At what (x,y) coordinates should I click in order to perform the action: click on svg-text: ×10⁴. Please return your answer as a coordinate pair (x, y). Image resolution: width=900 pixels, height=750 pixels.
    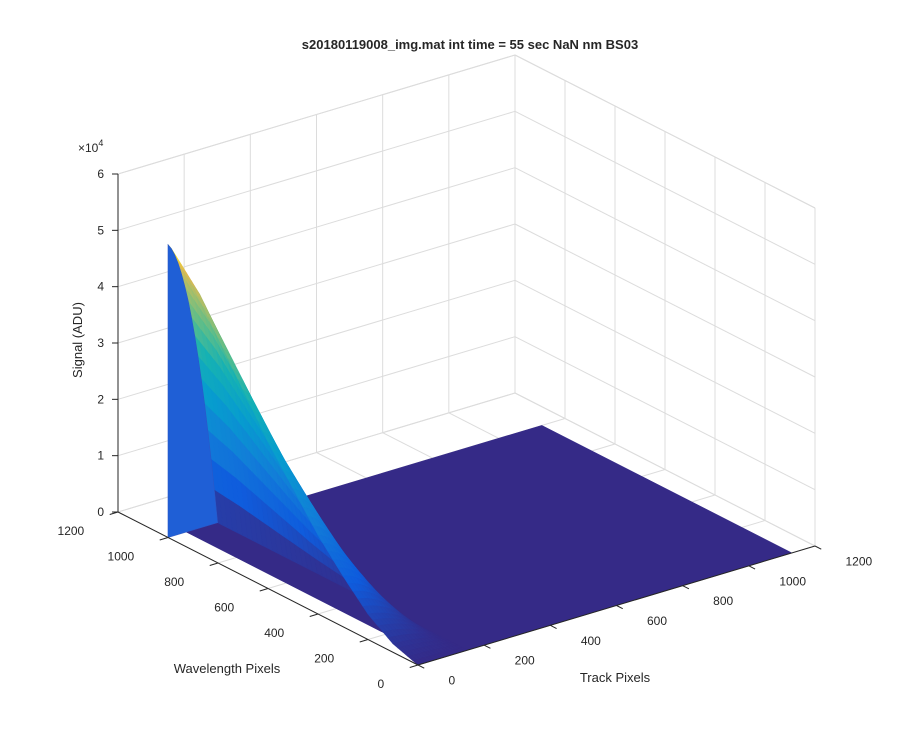
    Looking at the image, I should click on (90, 146).